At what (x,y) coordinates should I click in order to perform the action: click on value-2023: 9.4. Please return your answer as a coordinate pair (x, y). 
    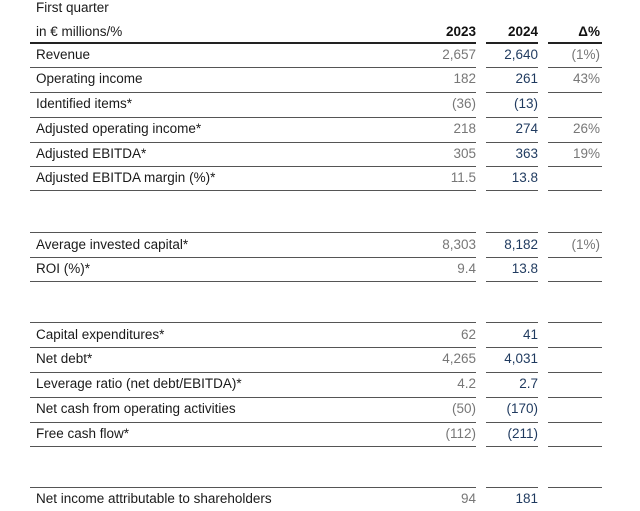
    Looking at the image, I should click on (466, 268).